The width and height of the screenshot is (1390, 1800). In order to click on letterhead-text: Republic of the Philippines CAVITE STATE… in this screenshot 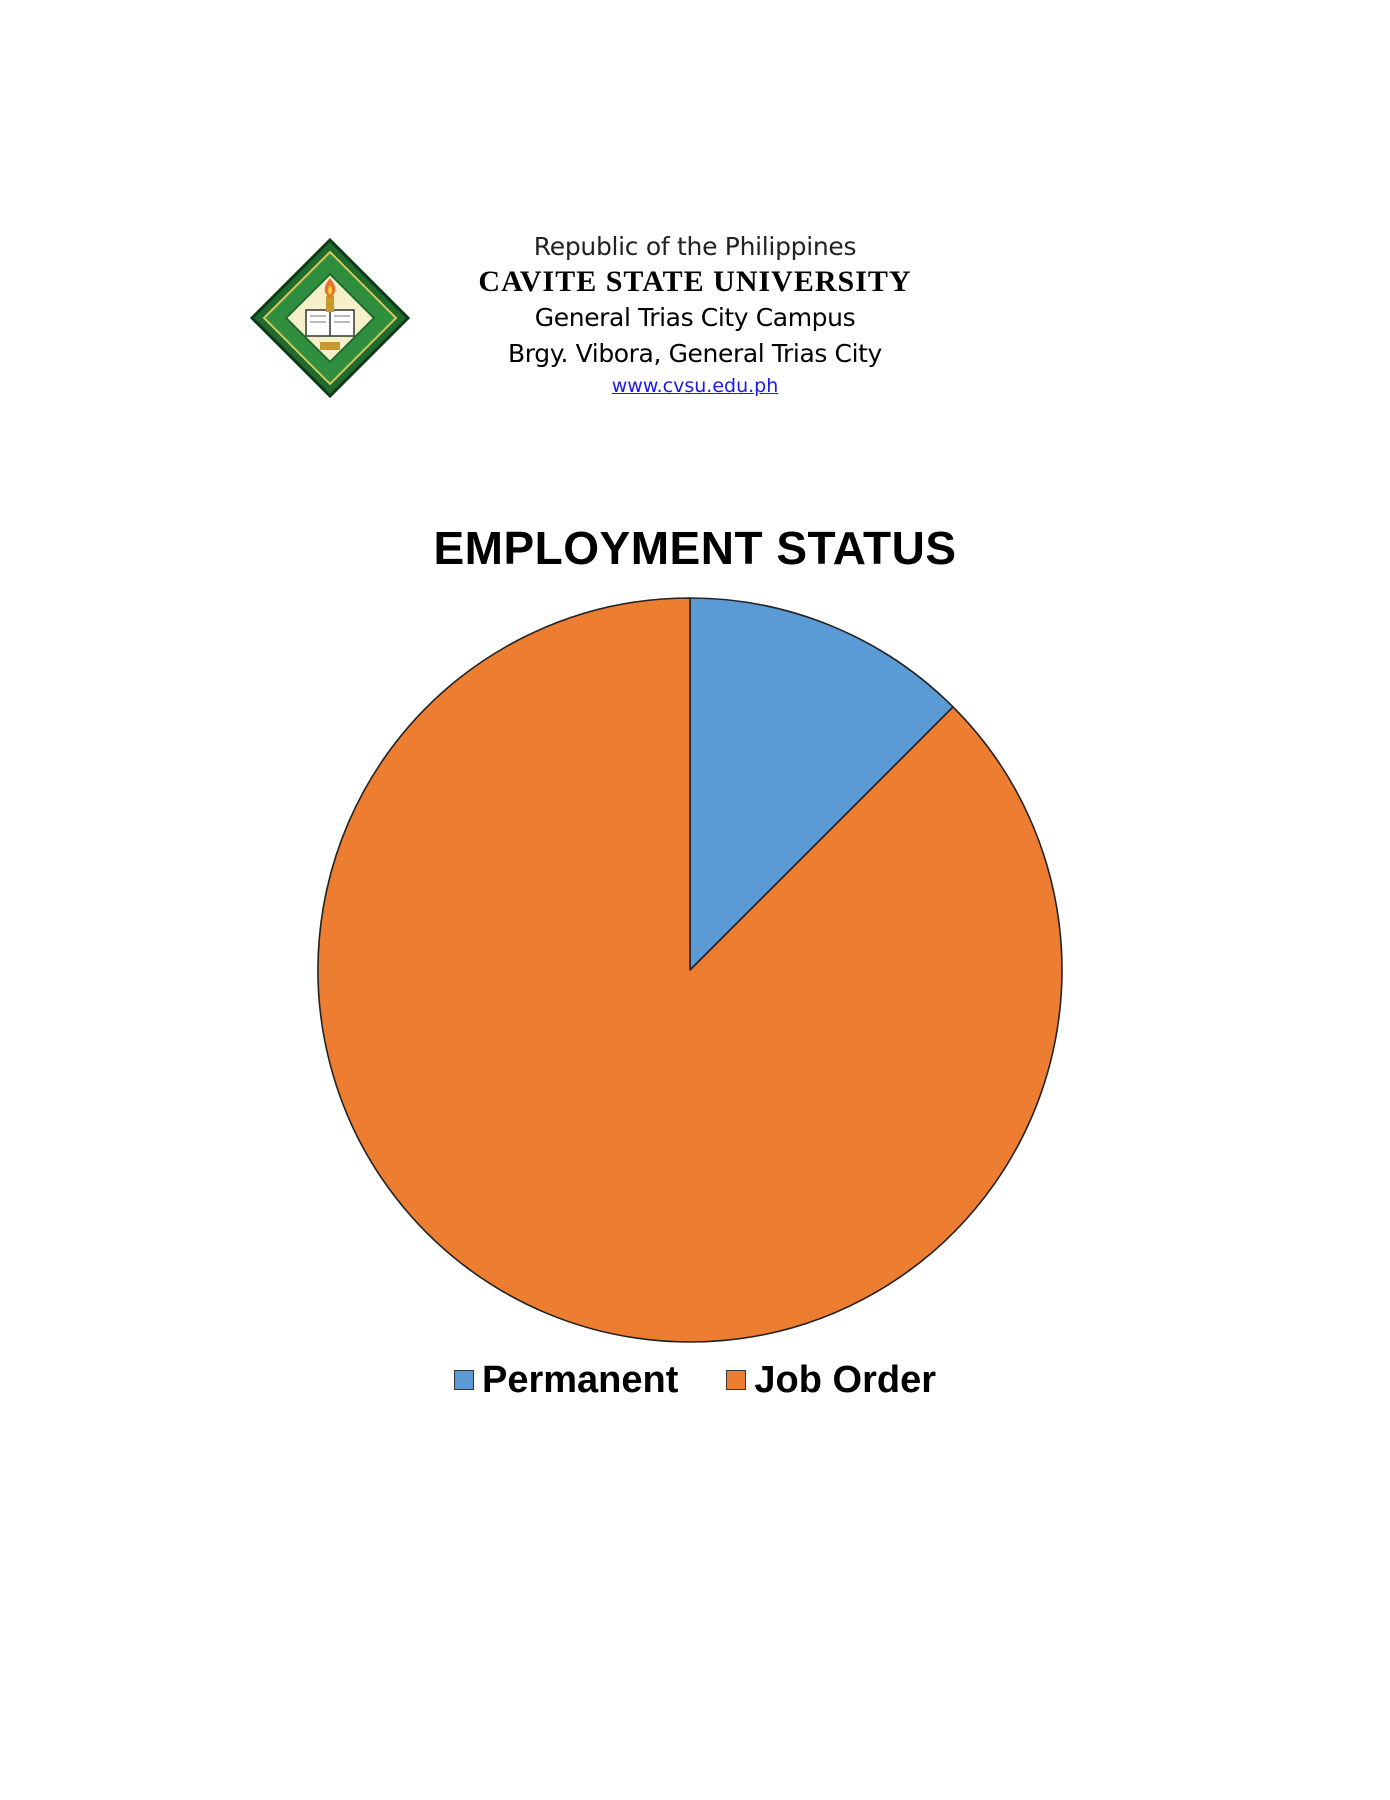, I will do `click(695, 315)`.